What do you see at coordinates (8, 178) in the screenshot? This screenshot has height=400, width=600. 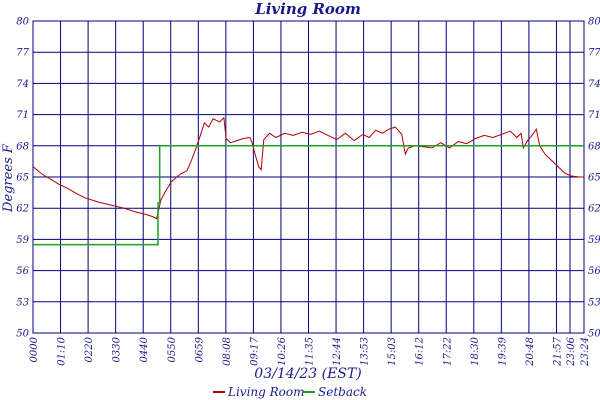 I see `y-axis-label: Degrees F` at bounding box center [8, 178].